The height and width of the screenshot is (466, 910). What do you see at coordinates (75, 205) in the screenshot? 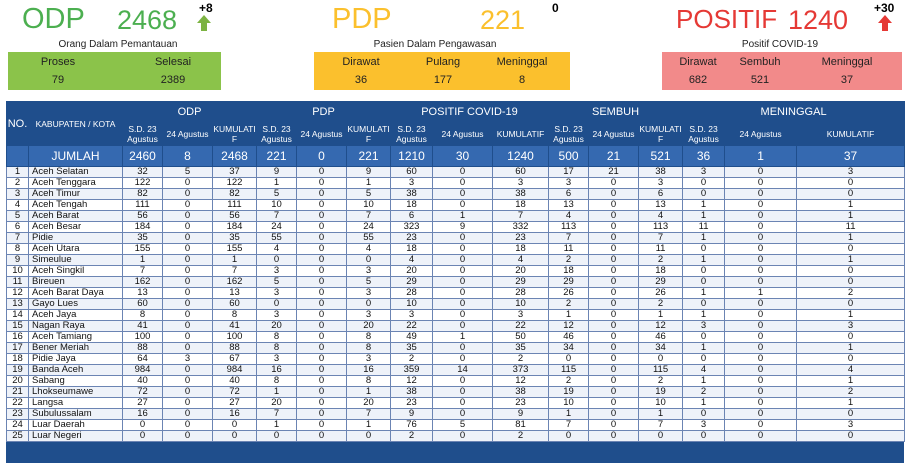
I see `region-name: Aceh Tengah` at bounding box center [75, 205].